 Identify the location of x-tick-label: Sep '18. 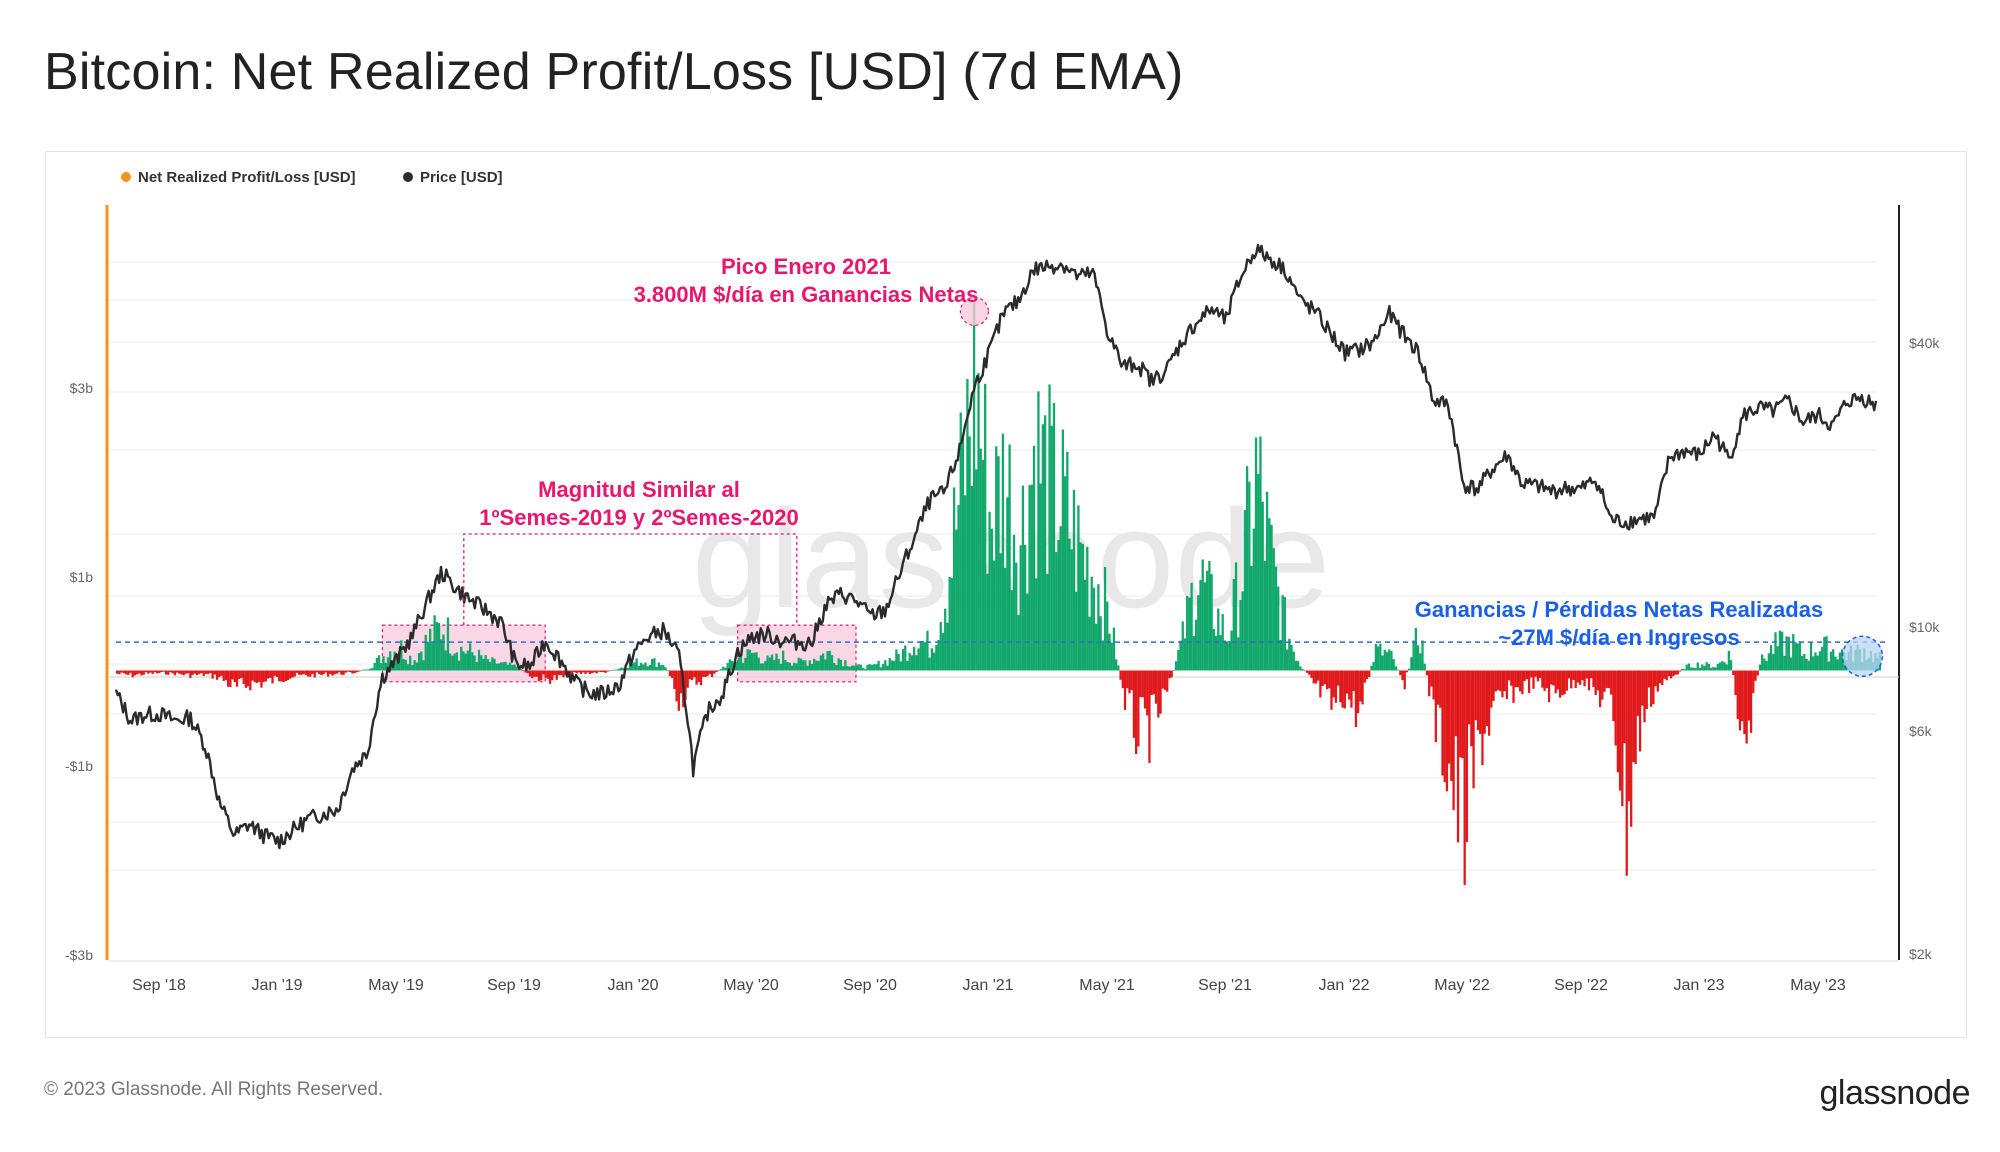
(159, 985).